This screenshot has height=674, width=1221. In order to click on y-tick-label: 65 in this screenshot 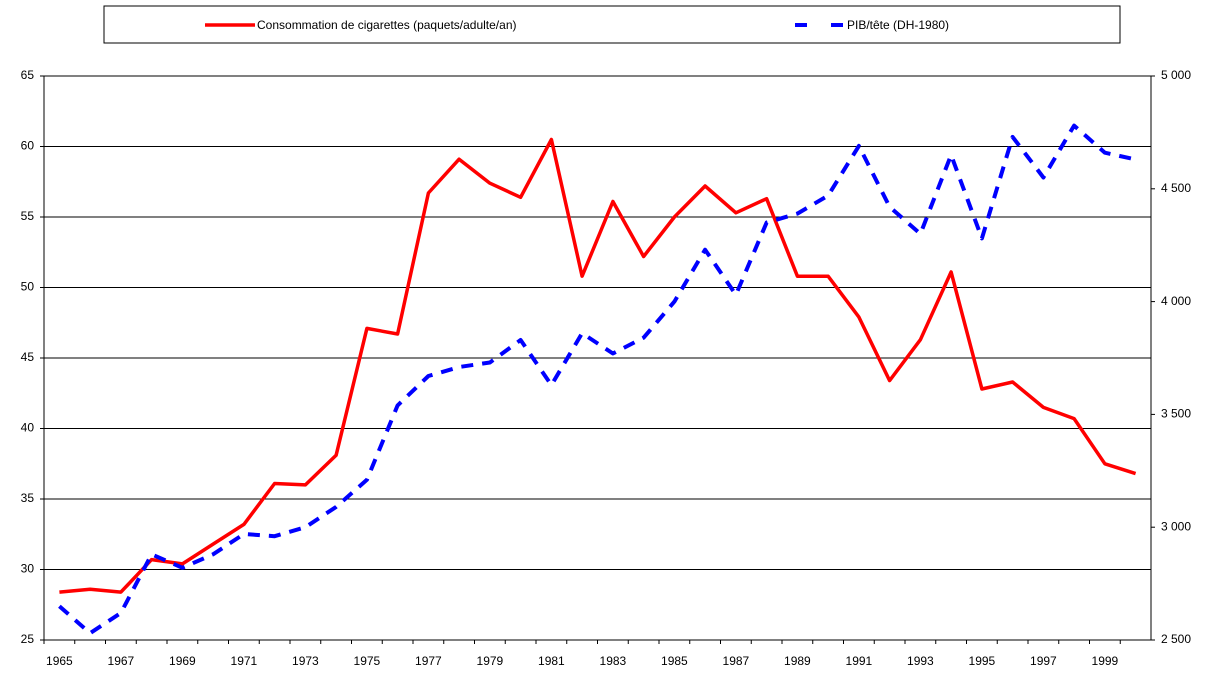, I will do `click(28, 75)`.